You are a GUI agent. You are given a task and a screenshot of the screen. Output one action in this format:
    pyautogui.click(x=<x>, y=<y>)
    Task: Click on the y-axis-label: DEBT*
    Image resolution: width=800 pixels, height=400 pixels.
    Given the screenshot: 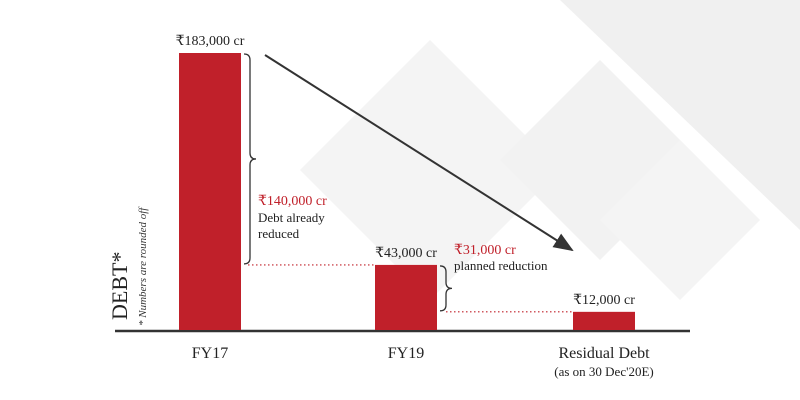 What is the action you would take?
    pyautogui.click(x=119, y=286)
    